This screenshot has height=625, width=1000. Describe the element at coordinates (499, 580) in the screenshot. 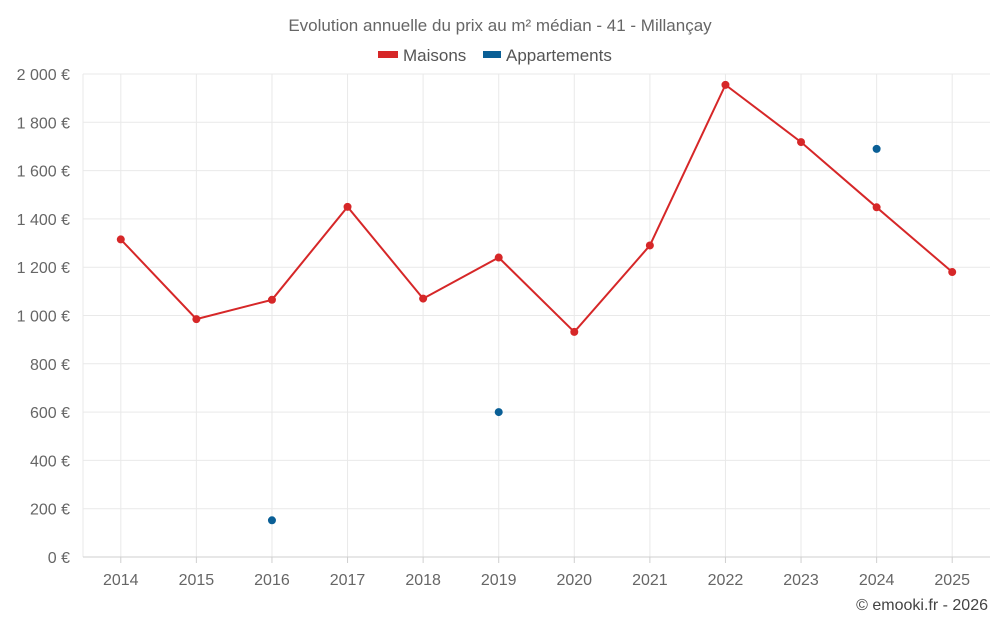

I see `x-tick-label: 2019` at that location.